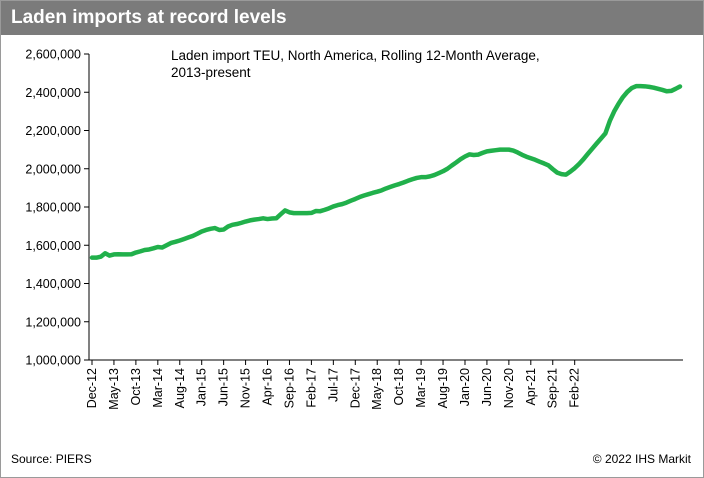 The image size is (704, 478). Describe the element at coordinates (487, 387) in the screenshot. I see `x-tick-label: Jun-20` at that location.